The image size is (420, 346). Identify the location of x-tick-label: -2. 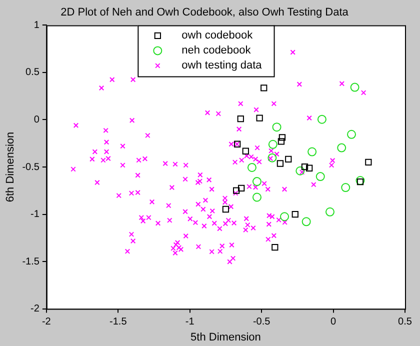
(47, 322).